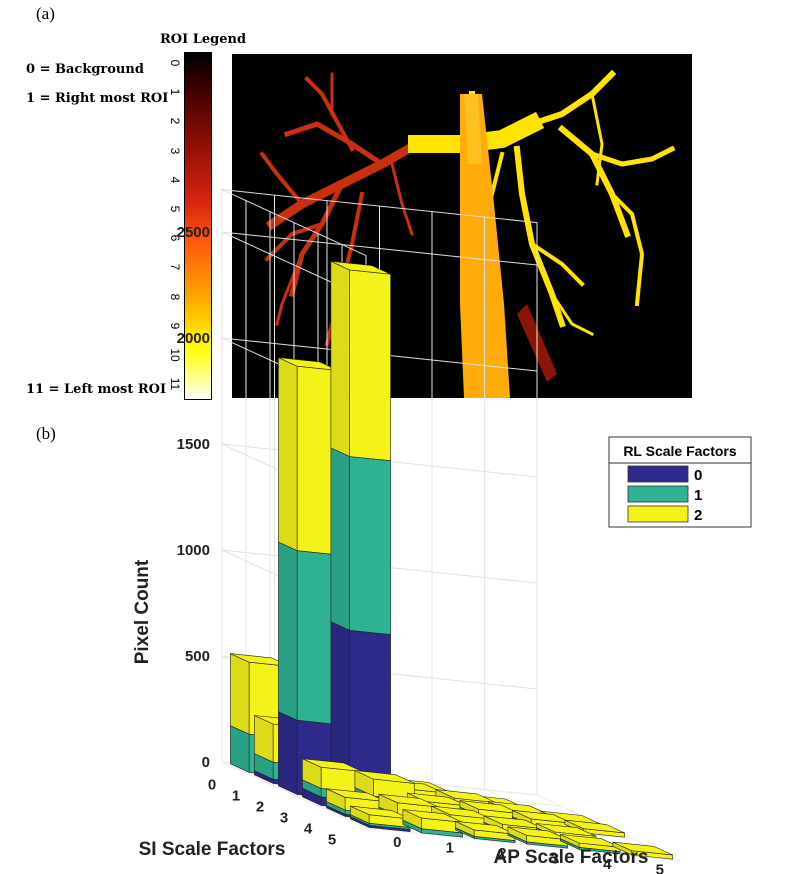  Describe the element at coordinates (212, 849) in the screenshot. I see `si-axis-label: SI Scale Factors` at that location.